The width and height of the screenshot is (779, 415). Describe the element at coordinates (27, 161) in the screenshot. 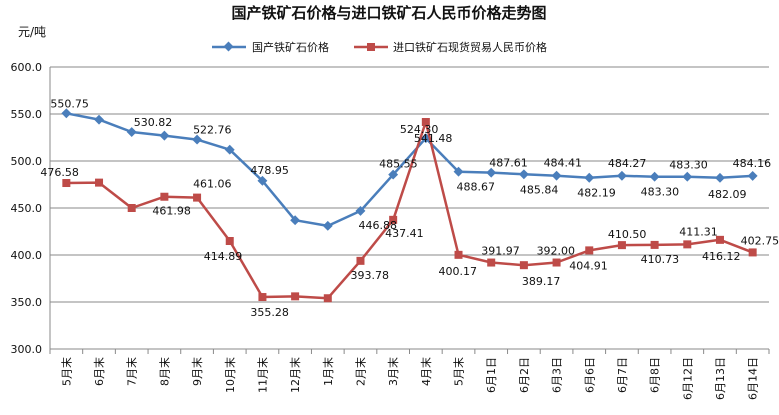

I see `y-tick-label: 500.0` at that location.